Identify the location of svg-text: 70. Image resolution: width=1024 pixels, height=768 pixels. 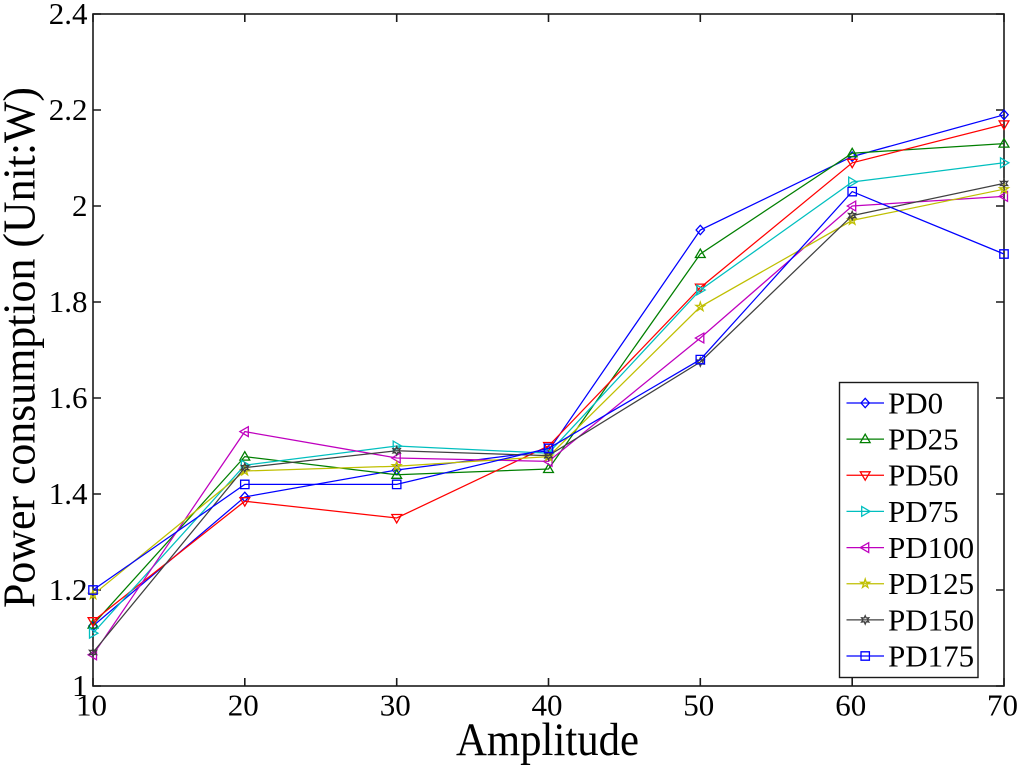
(1002, 705).